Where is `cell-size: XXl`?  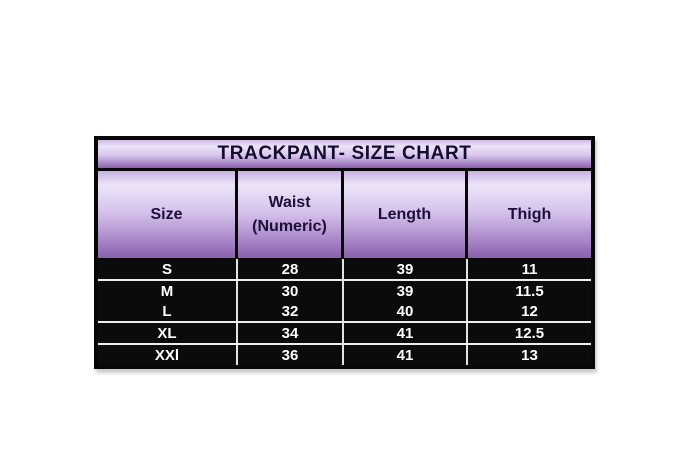
cell-size: XXl is located at coordinates (168, 355).